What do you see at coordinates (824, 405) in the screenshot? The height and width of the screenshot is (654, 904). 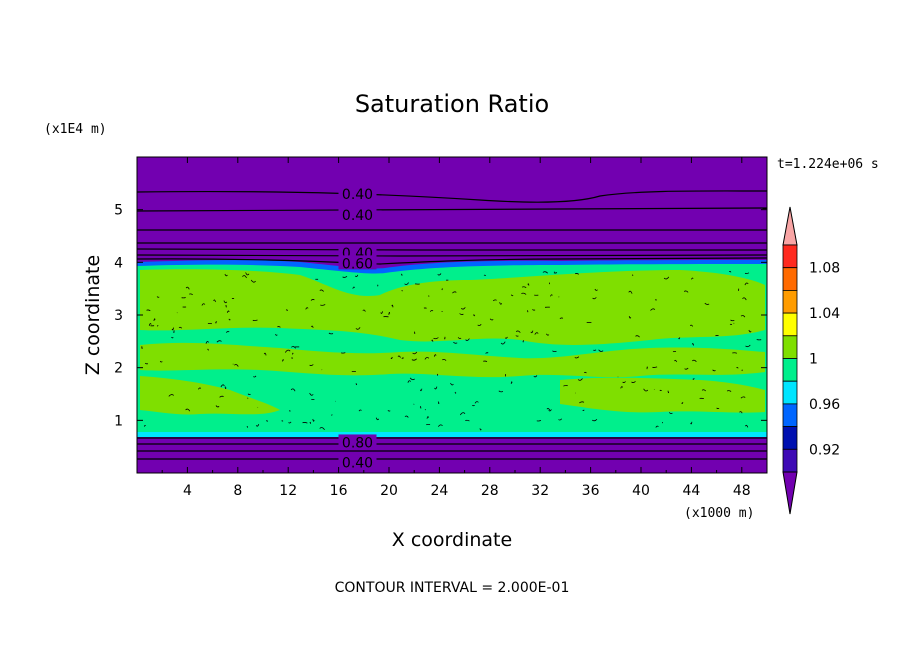 I see `colorbar-label: 0.96` at bounding box center [824, 405].